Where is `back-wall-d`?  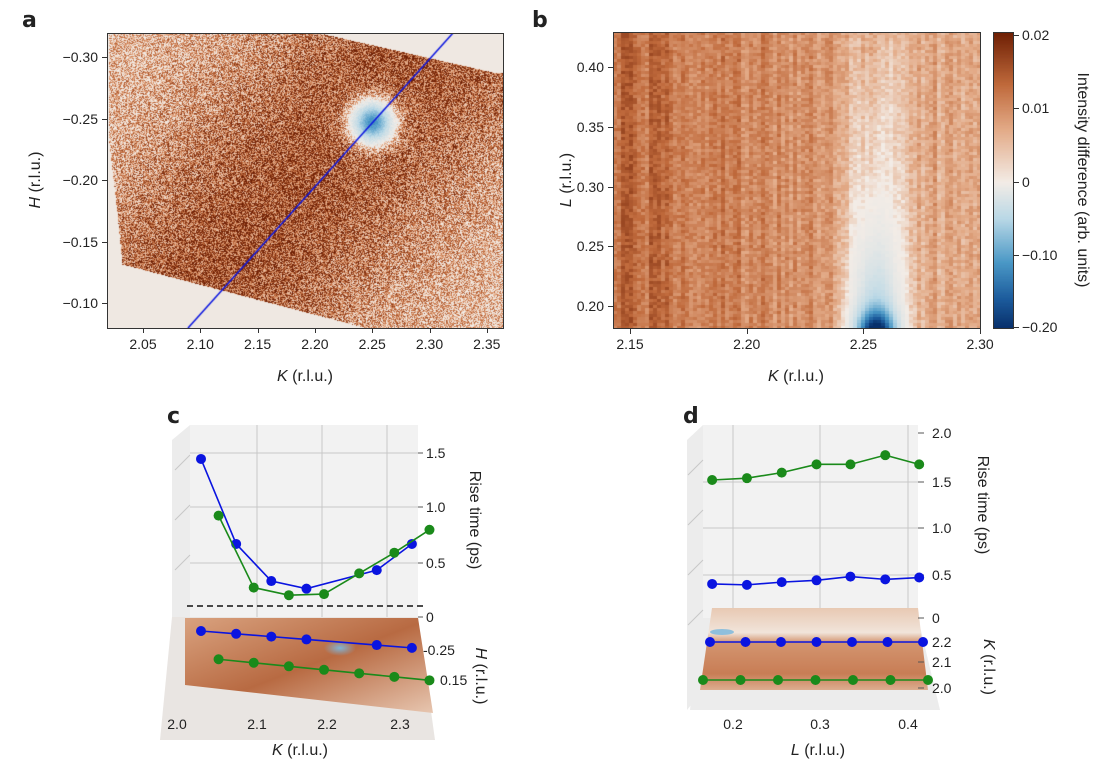
back-wall-d is located at coordinates (810, 521).